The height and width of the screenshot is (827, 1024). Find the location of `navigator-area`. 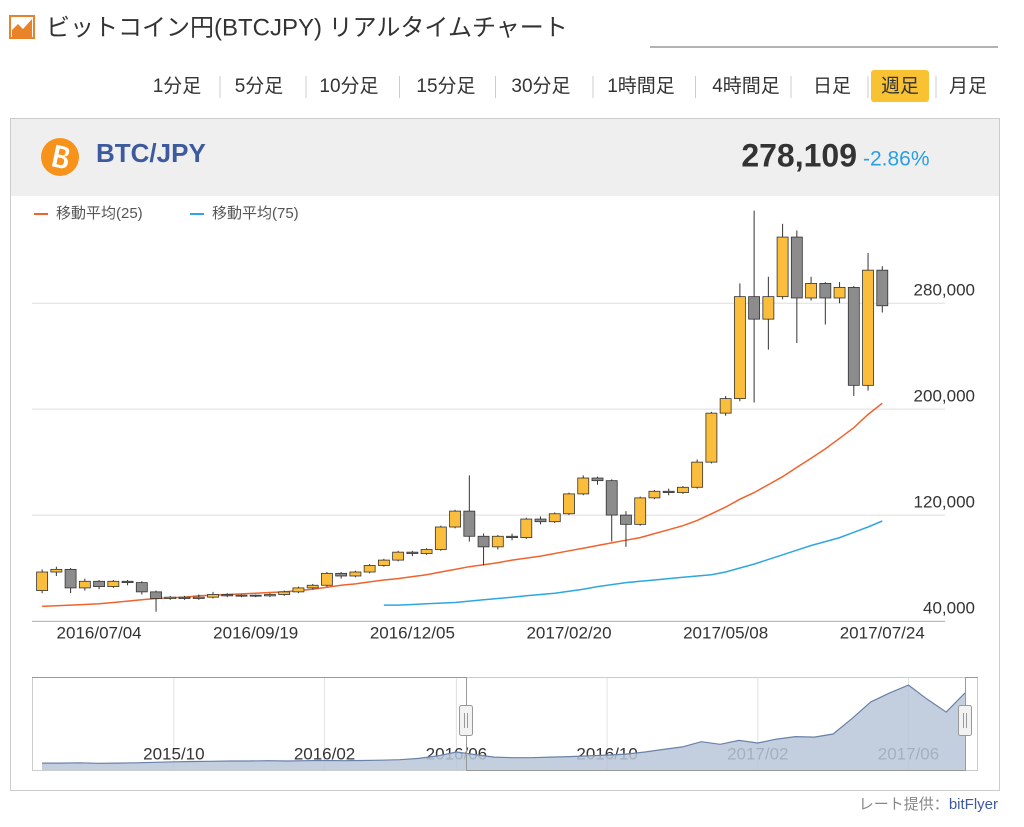

navigator-area is located at coordinates (503, 727).